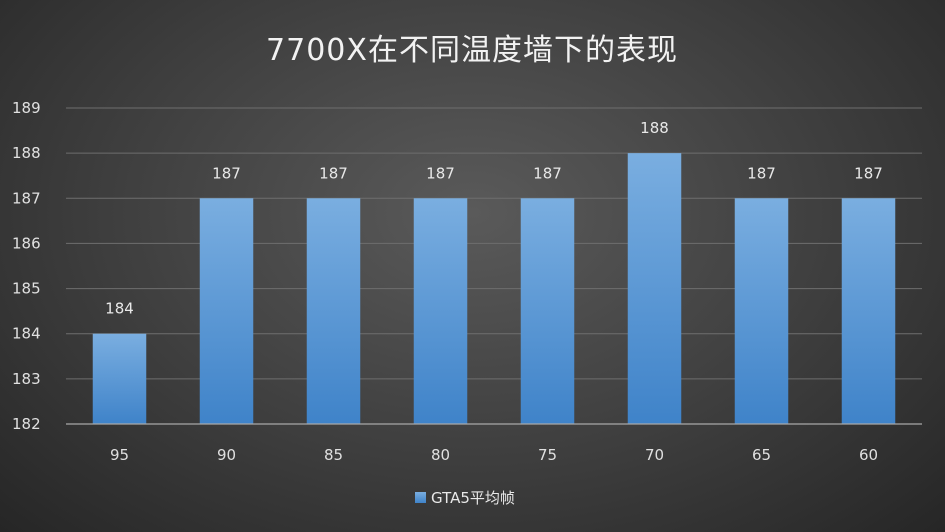  I want to click on y-tick-label: 188, so click(26, 153).